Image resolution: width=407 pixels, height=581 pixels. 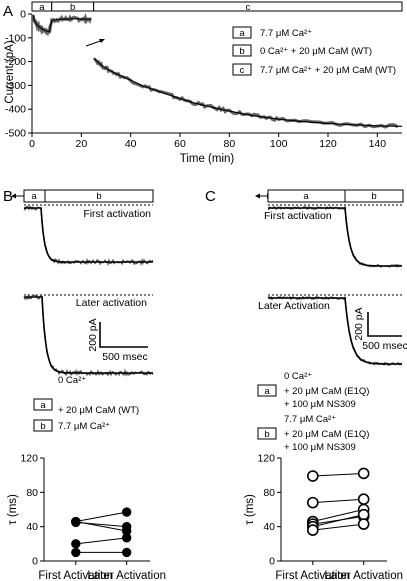 What do you see at coordinates (266, 459) in the screenshot?
I see `panel-c-tau-y-tick-label: 120` at bounding box center [266, 459].